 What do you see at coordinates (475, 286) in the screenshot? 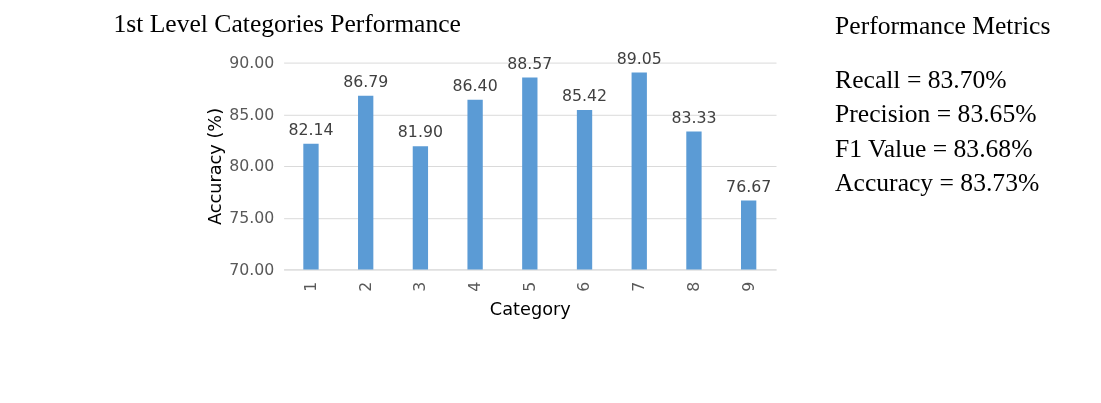
I see `x-tick-label: 4` at bounding box center [475, 286].